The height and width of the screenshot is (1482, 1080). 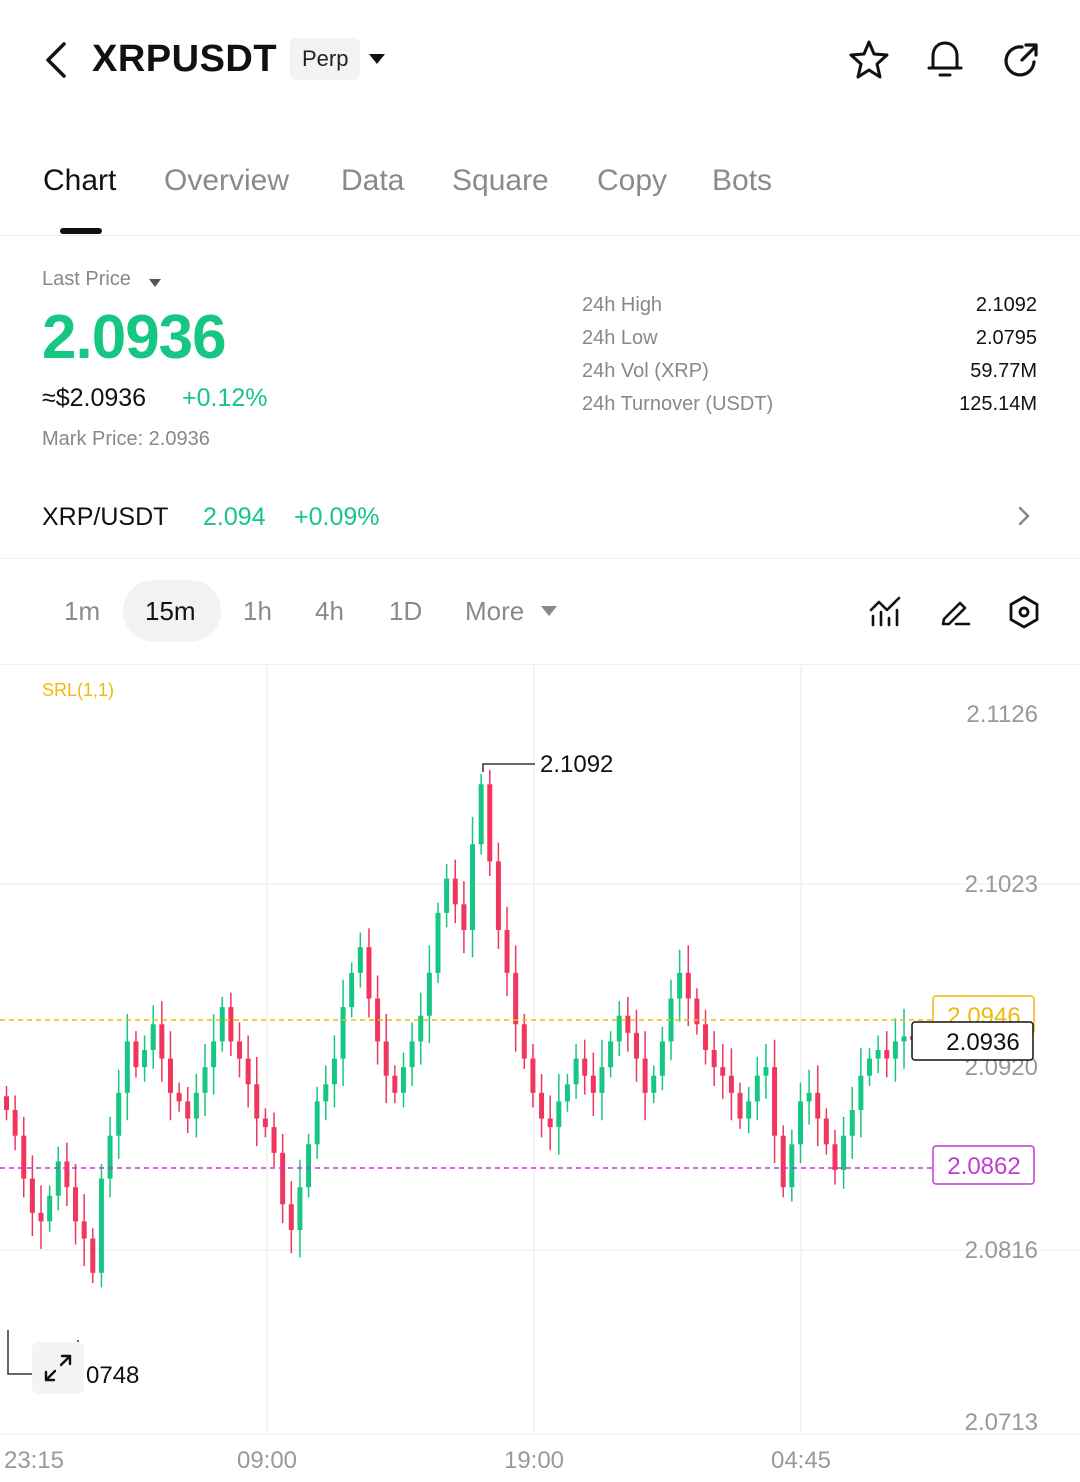 What do you see at coordinates (534, 1460) in the screenshot?
I see `x-tick: 19:00` at bounding box center [534, 1460].